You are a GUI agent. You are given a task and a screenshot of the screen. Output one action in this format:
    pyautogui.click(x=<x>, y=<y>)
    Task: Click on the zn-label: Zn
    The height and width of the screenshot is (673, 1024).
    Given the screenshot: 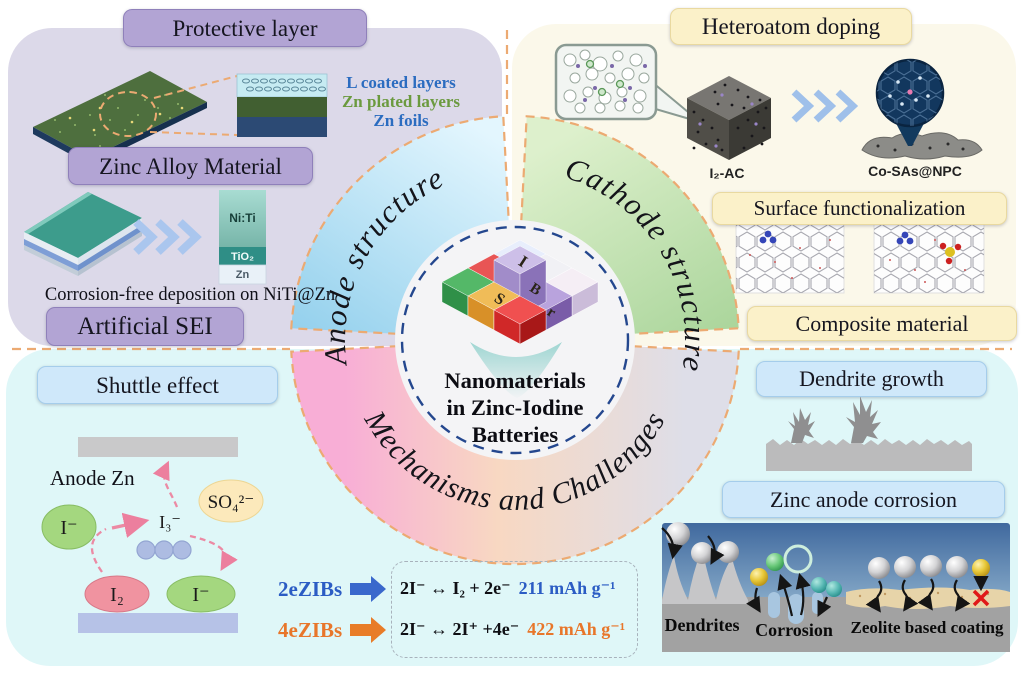 What is the action you would take?
    pyautogui.click(x=243, y=275)
    